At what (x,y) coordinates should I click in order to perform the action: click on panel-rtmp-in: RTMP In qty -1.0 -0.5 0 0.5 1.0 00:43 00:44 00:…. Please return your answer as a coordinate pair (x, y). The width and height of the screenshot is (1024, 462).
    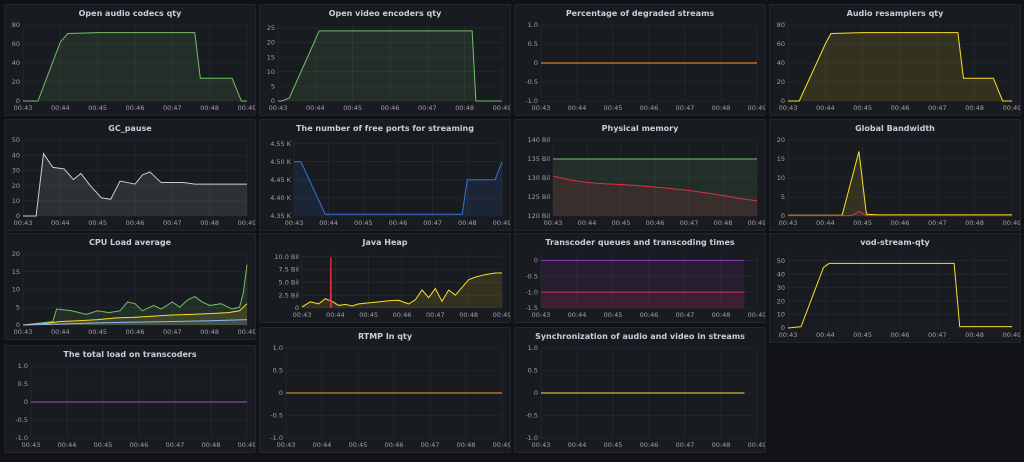
    Looking at the image, I should click on (385, 390).